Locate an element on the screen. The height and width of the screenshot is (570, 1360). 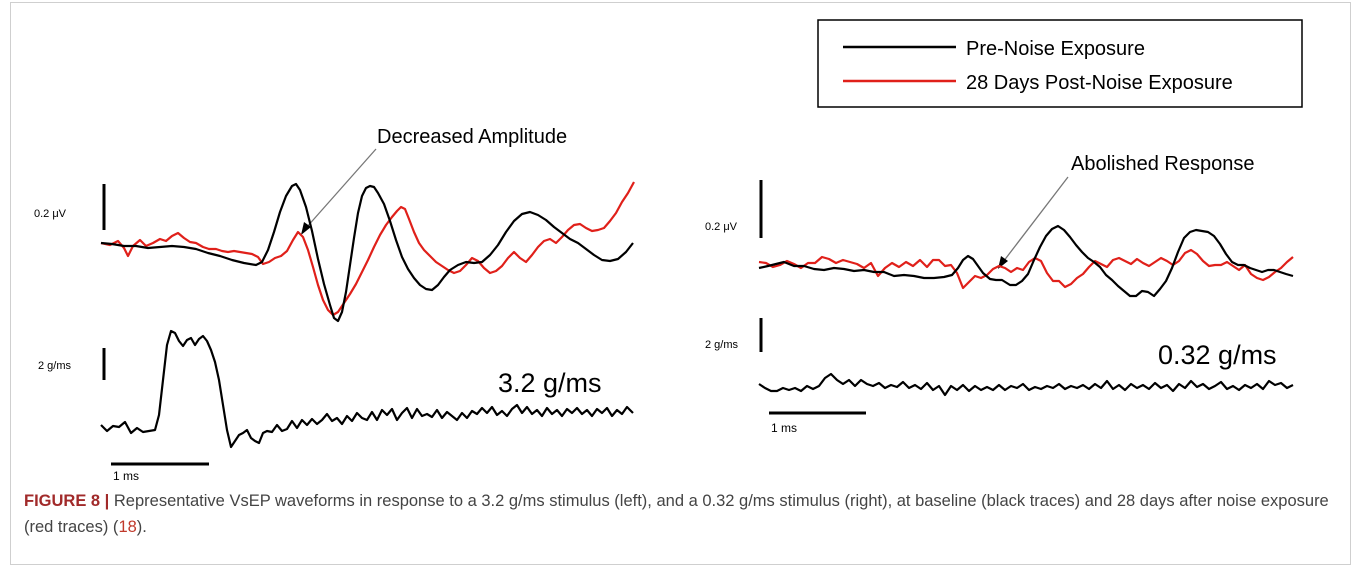
legend-box is located at coordinates (1060, 63).